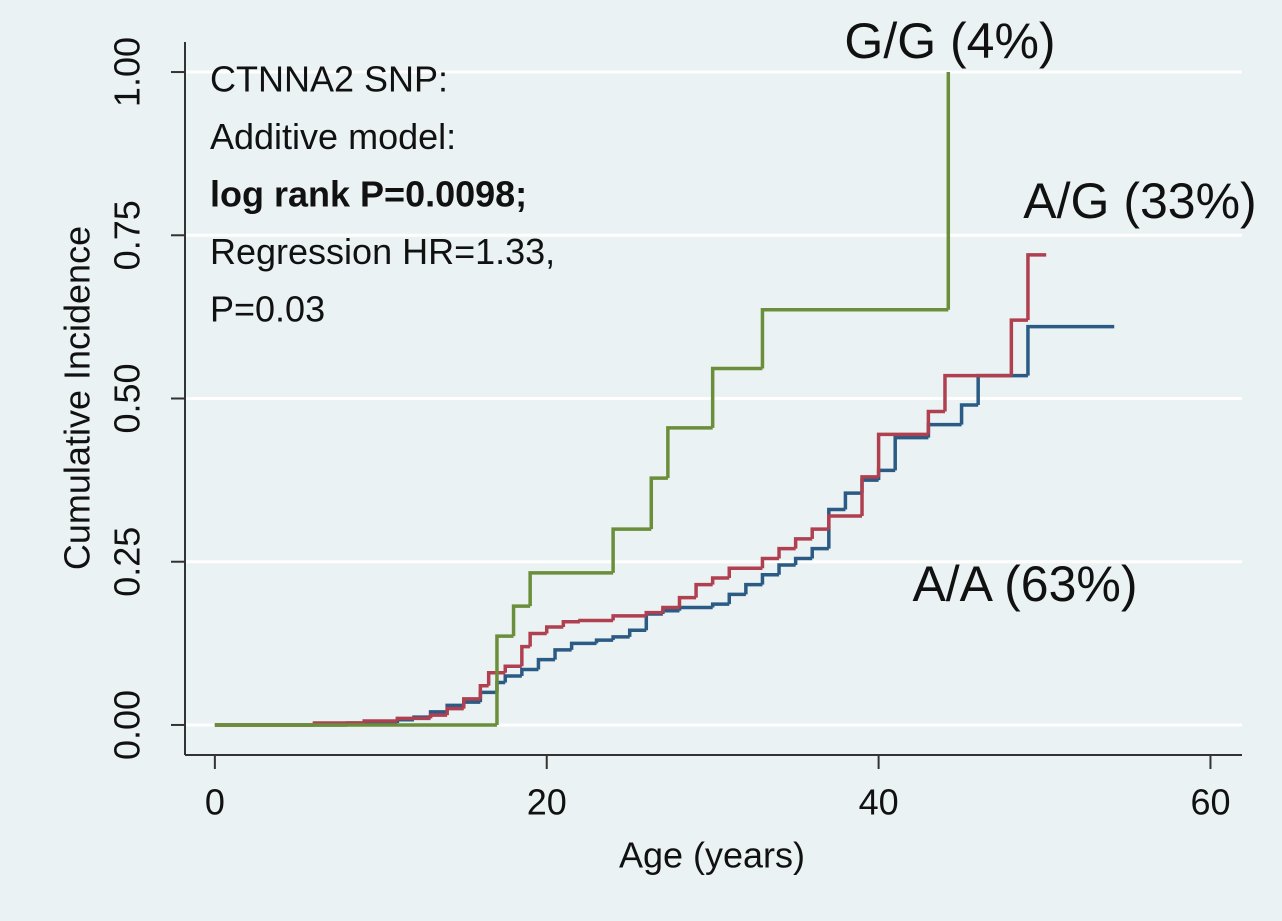 The image size is (1282, 921). What do you see at coordinates (127, 562) in the screenshot?
I see `y-tick-label: 0.25` at bounding box center [127, 562].